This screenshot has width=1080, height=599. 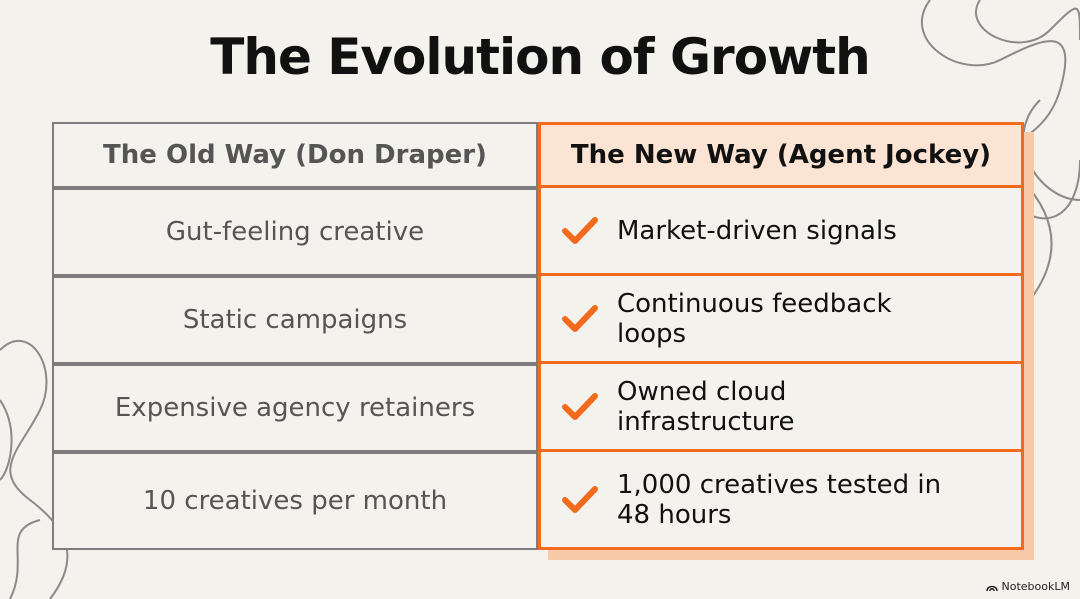 I want to click on header-text: The Old Way (Don Draper), so click(x=295, y=155).